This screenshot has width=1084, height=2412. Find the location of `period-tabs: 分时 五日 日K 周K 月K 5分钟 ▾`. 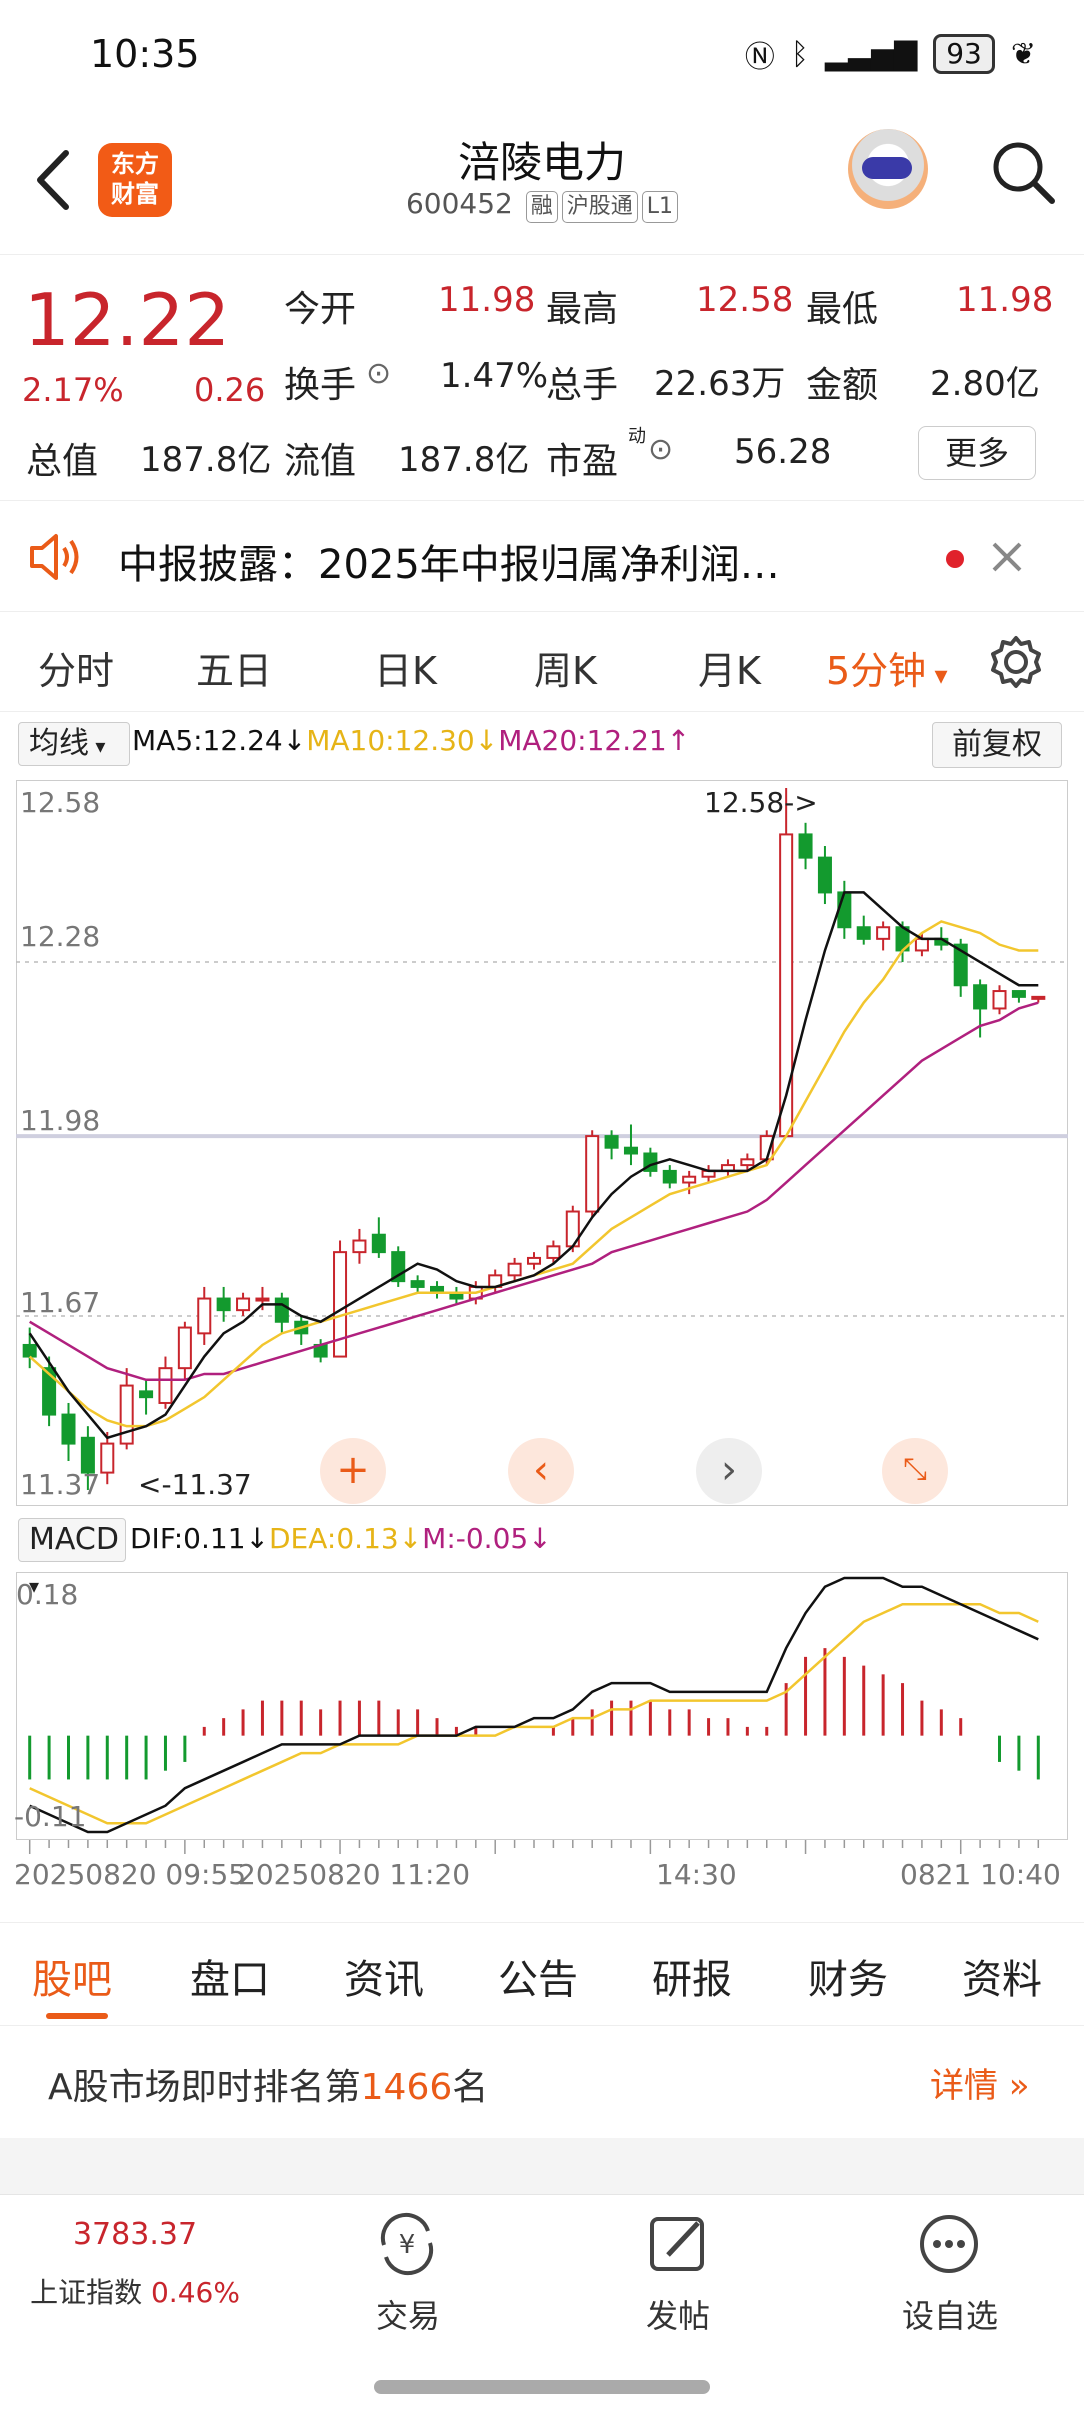

period-tabs: 分时 五日 日K 周K 月K 5分钟 ▾ is located at coordinates (542, 662).